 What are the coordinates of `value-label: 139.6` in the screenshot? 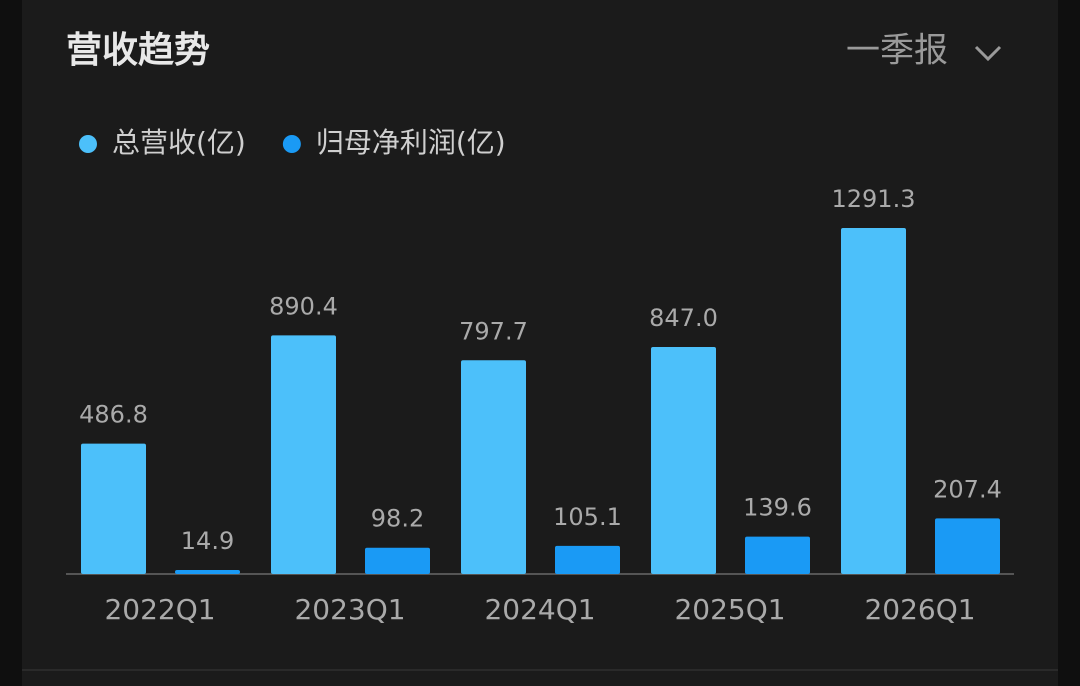 It's located at (777, 508).